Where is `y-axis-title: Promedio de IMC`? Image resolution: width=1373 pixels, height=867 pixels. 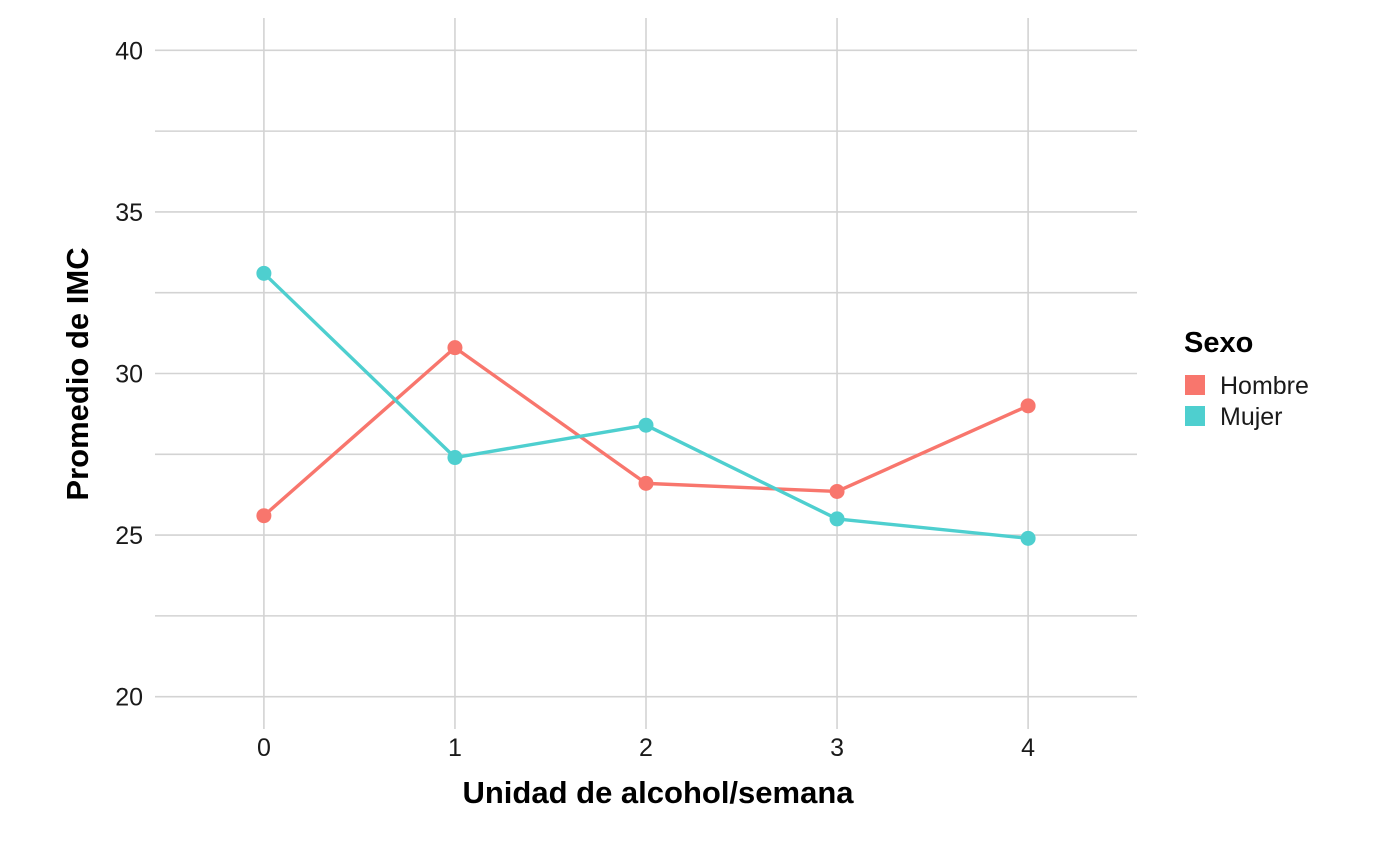
y-axis-title: Promedio de IMC is located at coordinates (77, 373).